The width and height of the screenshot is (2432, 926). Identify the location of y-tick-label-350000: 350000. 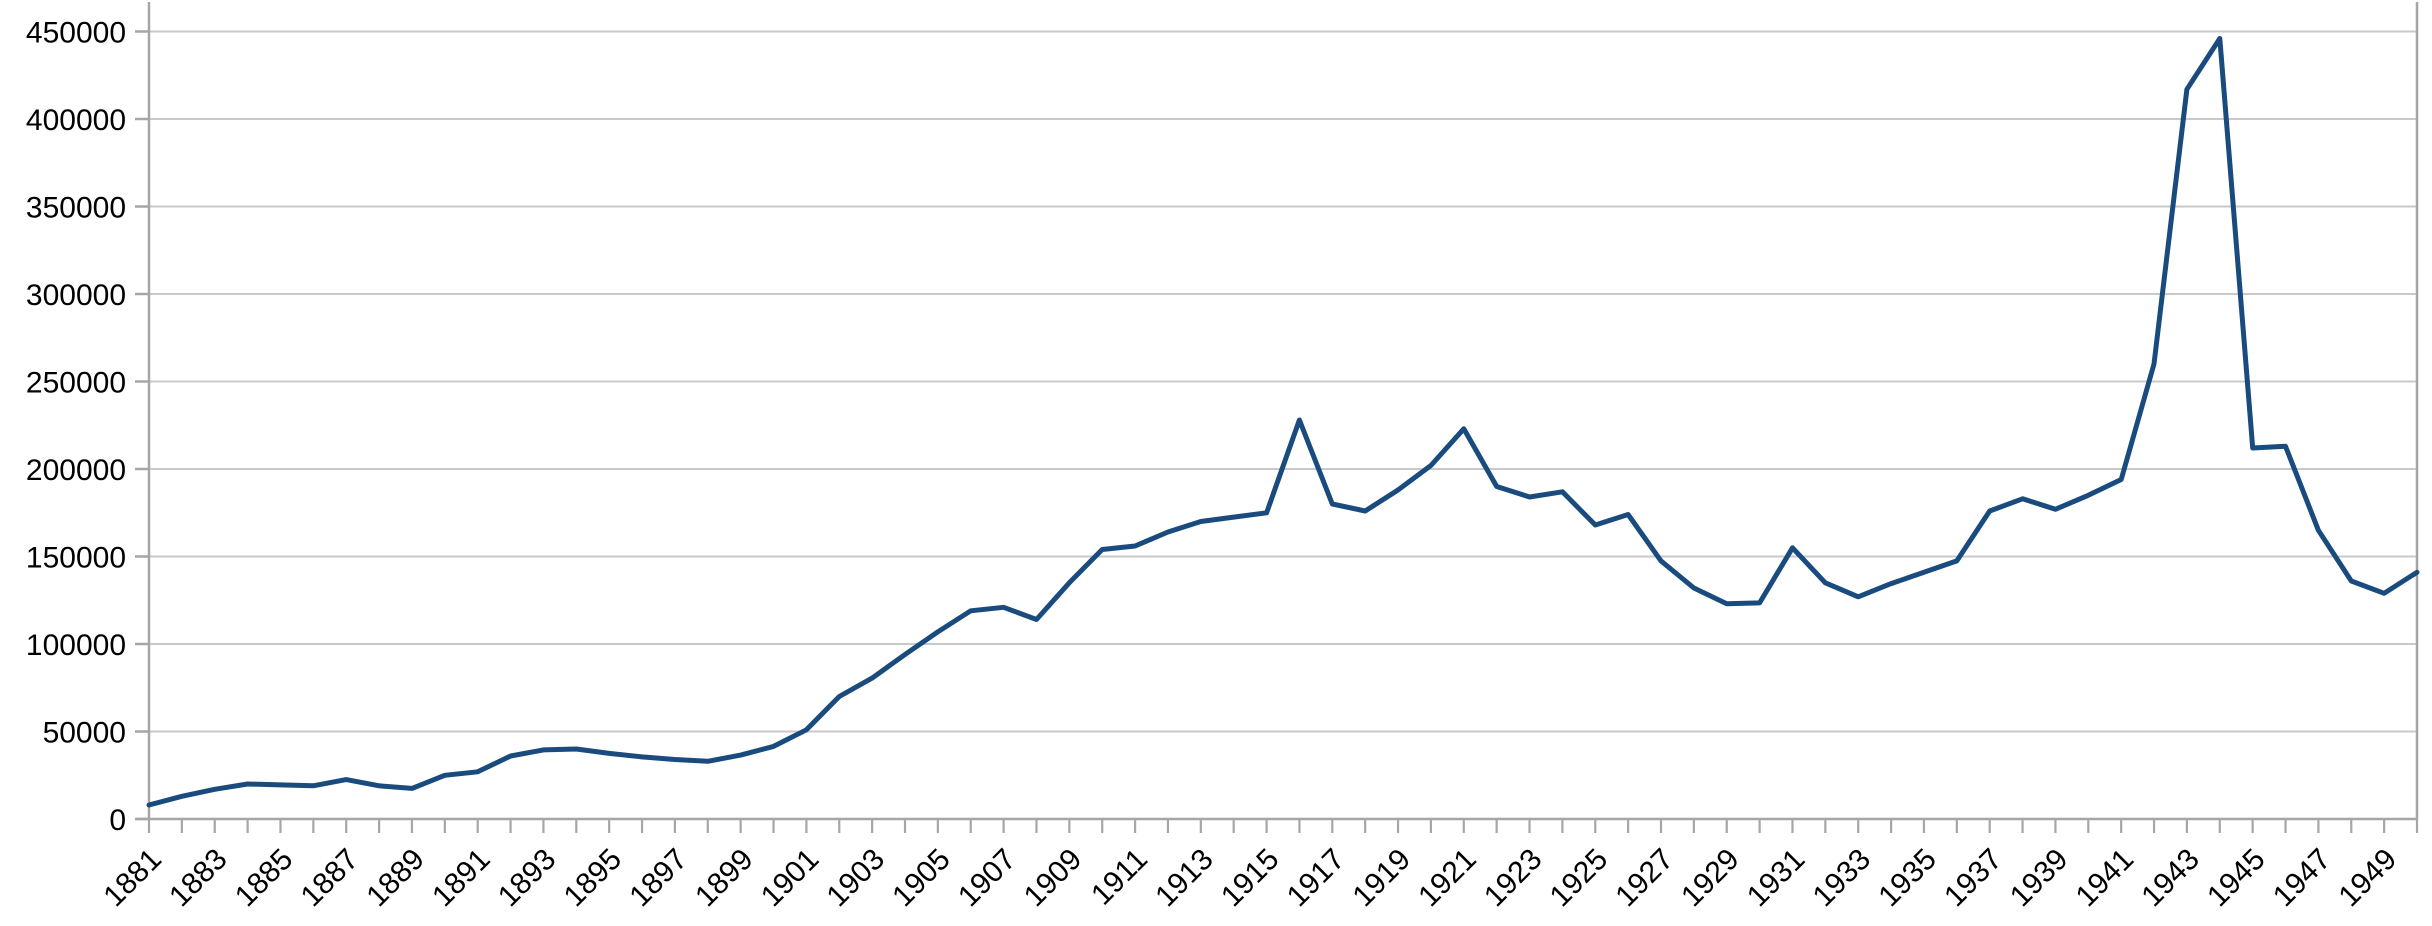
(76, 208).